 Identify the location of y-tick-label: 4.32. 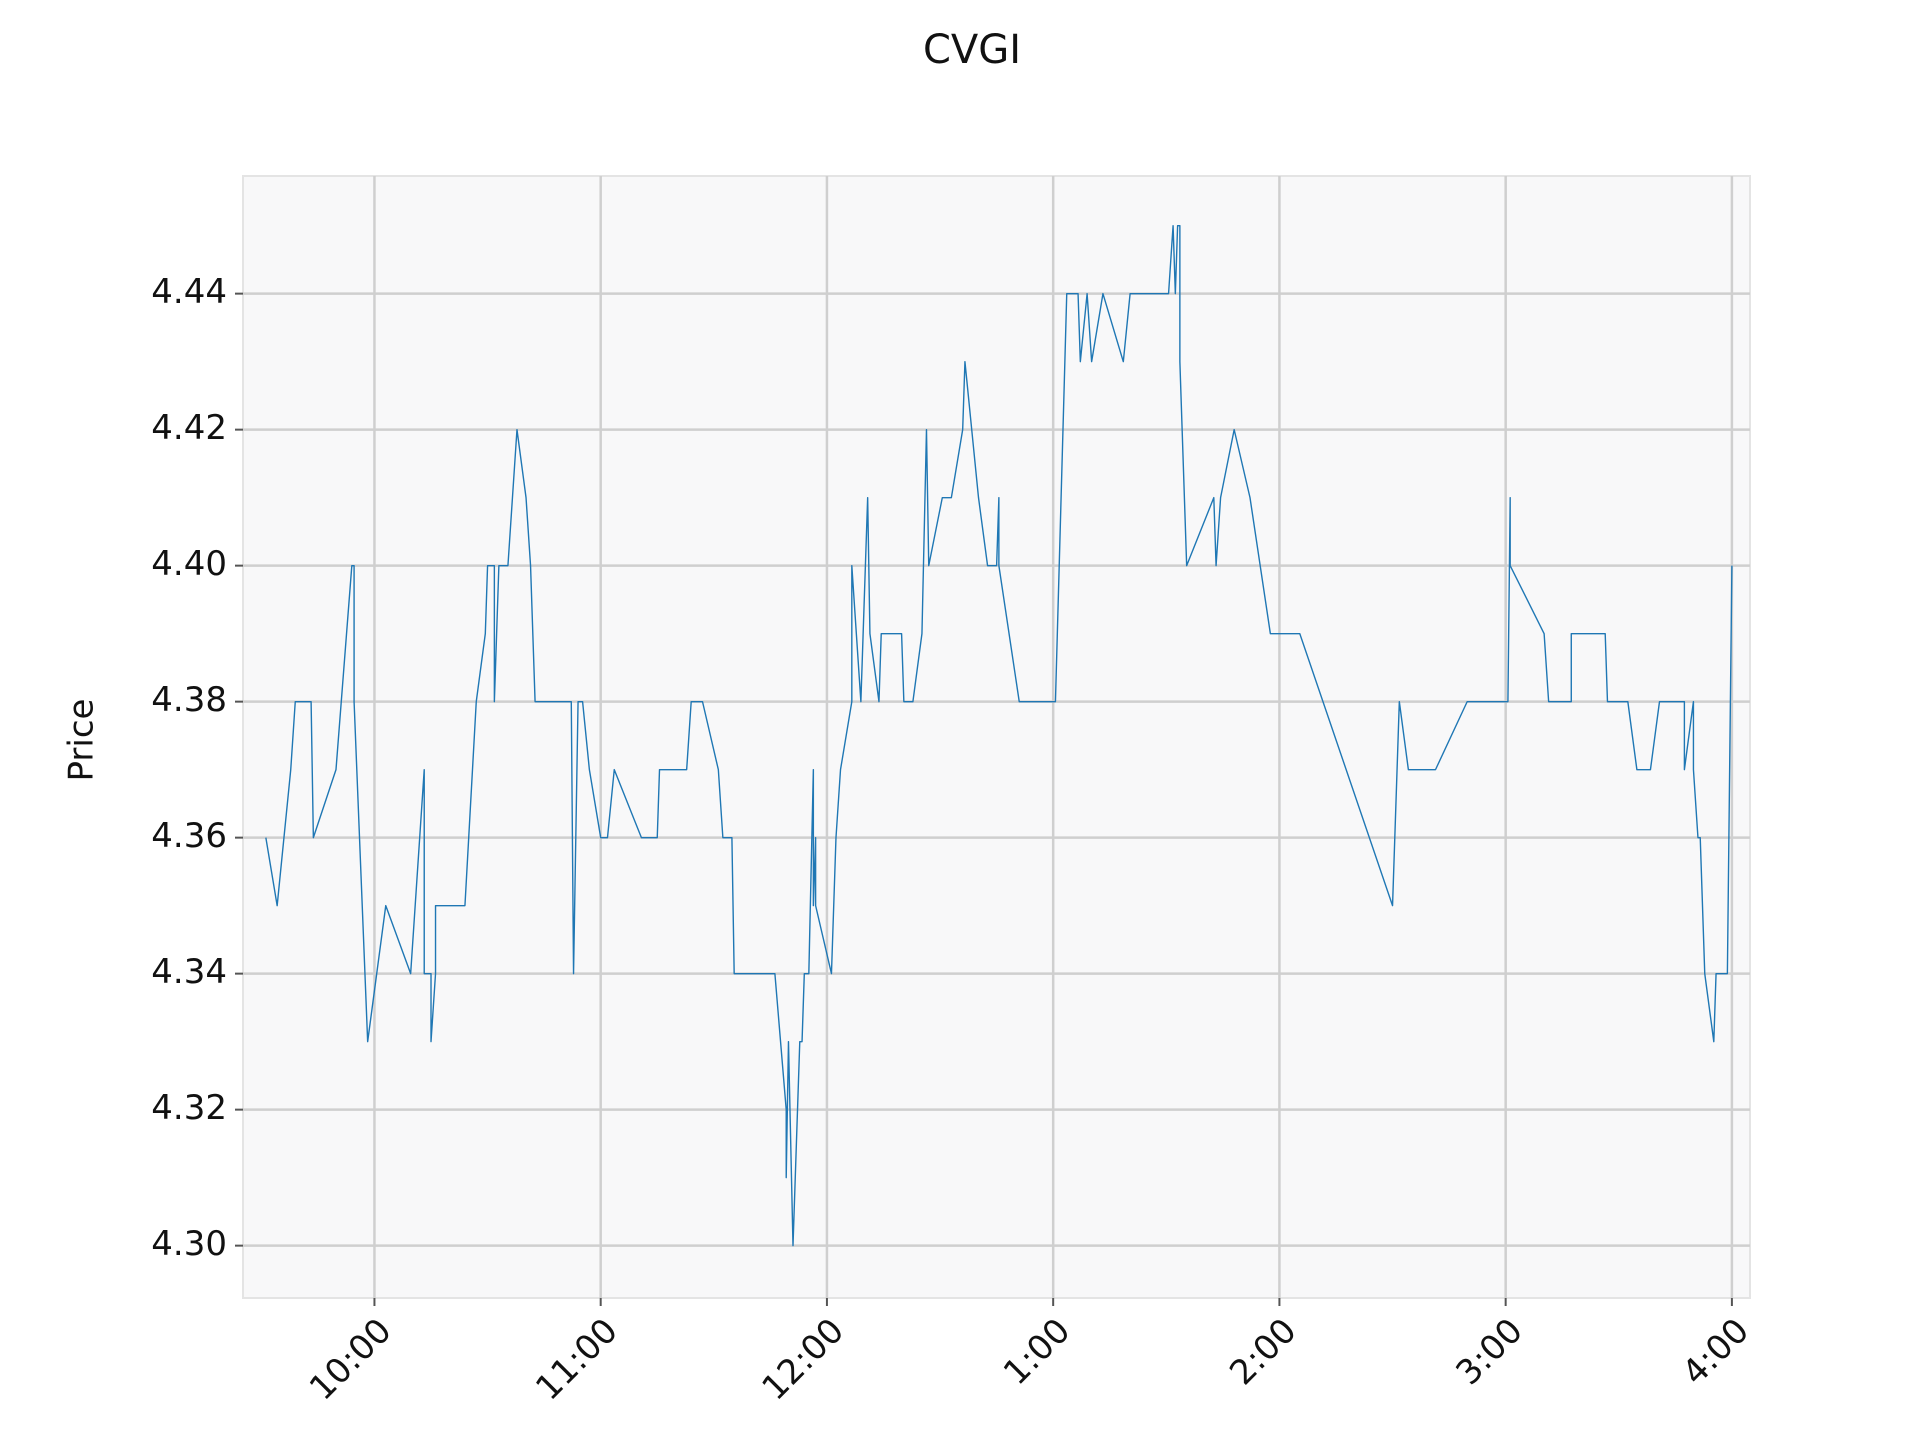
(189, 1108).